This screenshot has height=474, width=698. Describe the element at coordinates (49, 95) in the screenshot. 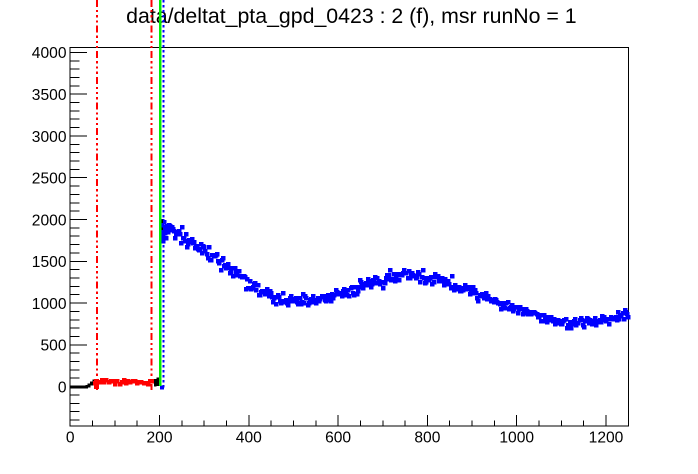

I see `svg-text: 3500` at that location.